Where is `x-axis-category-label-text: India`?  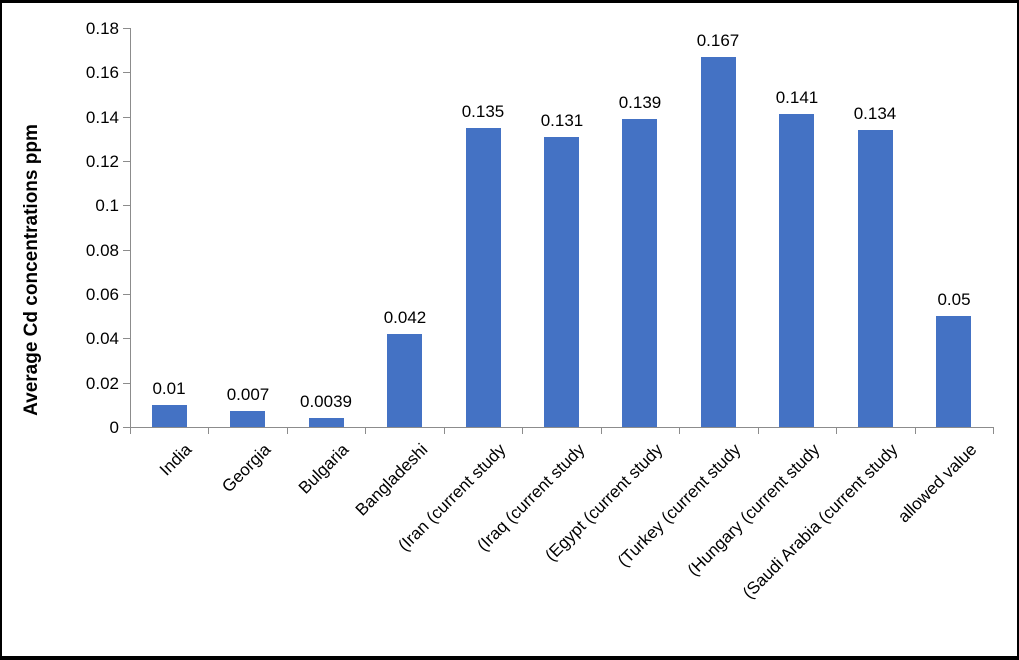 x-axis-category-label-text: India is located at coordinates (175, 460).